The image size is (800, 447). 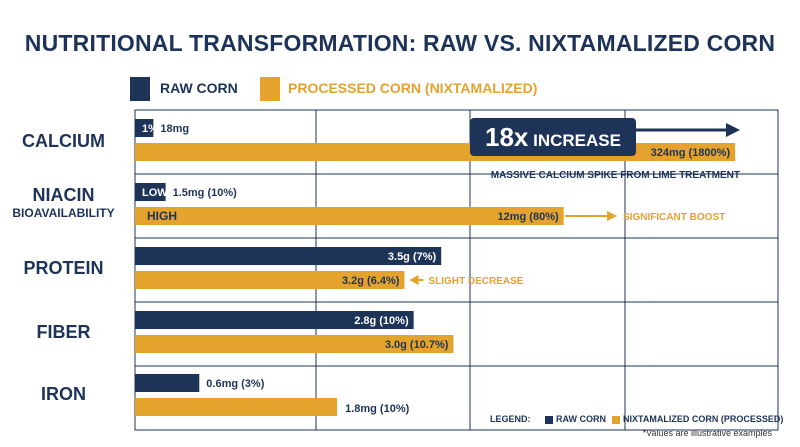 What do you see at coordinates (235, 384) in the screenshot?
I see `bar-label-raw-outside-4: 0.6mg (3%)` at bounding box center [235, 384].